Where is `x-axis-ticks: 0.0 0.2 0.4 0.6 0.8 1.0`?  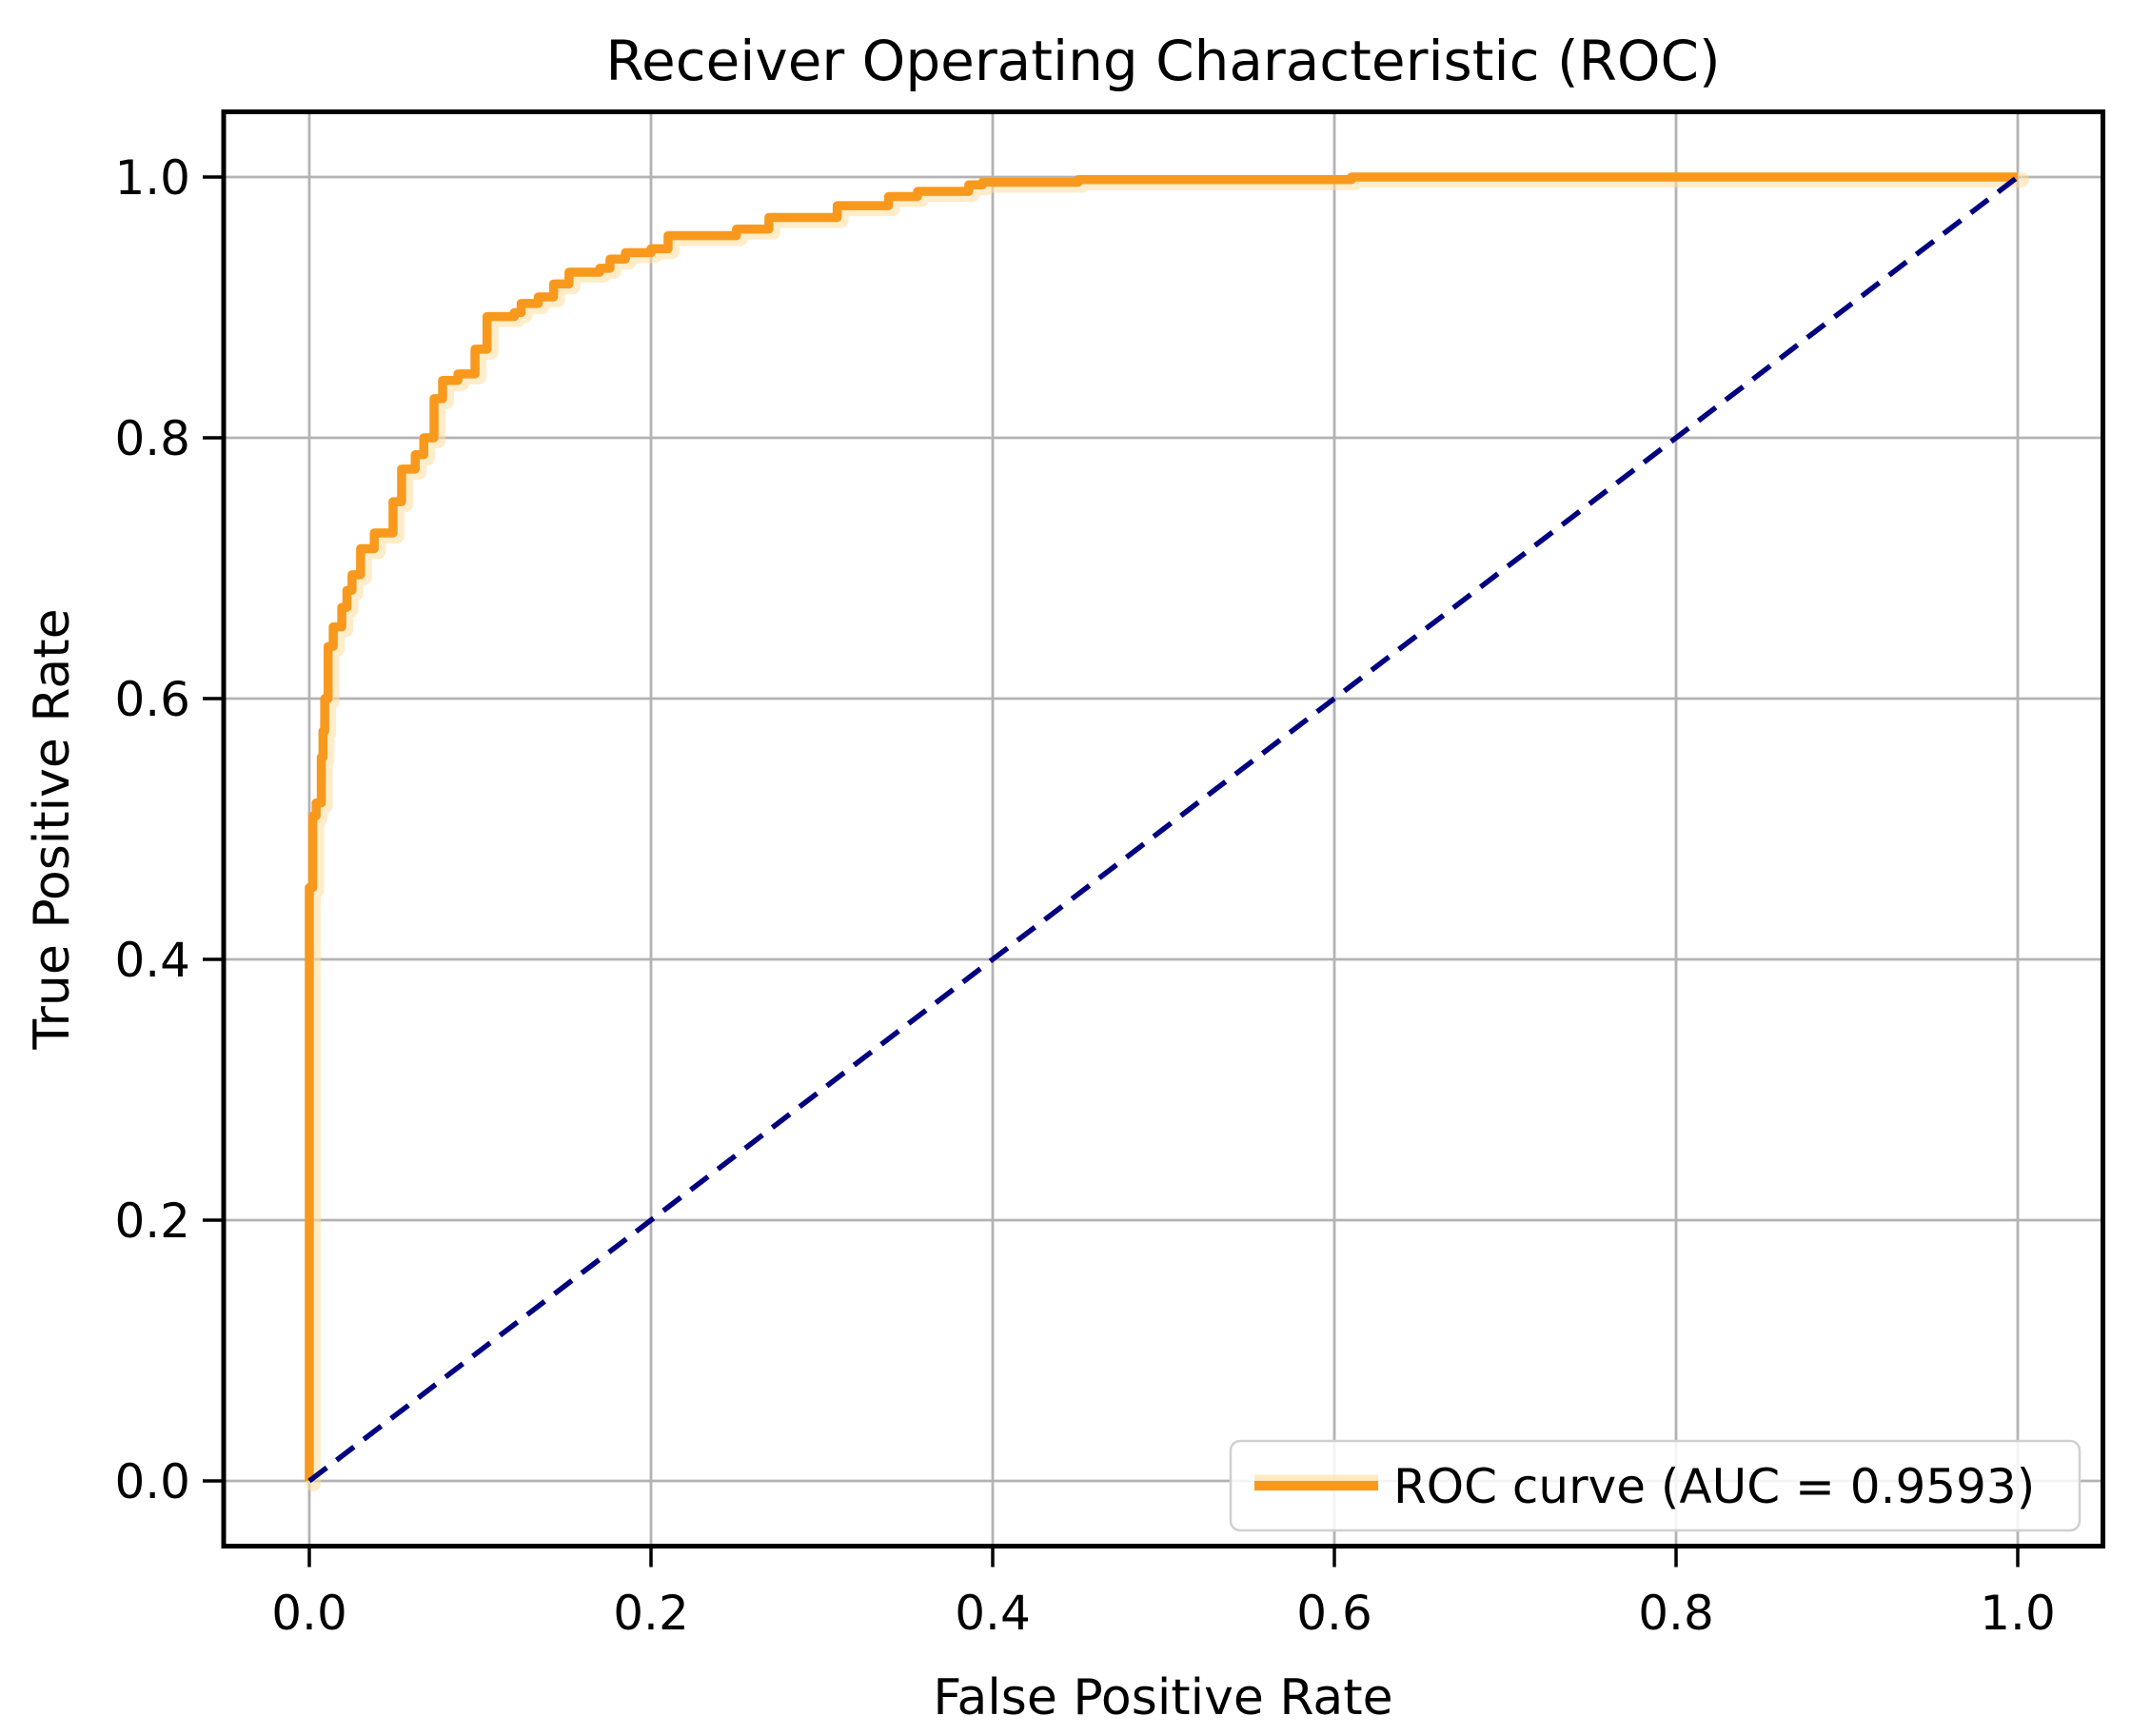
x-axis-ticks: 0.0 0.2 0.4 0.6 0.8 1.0 is located at coordinates (1163, 1593).